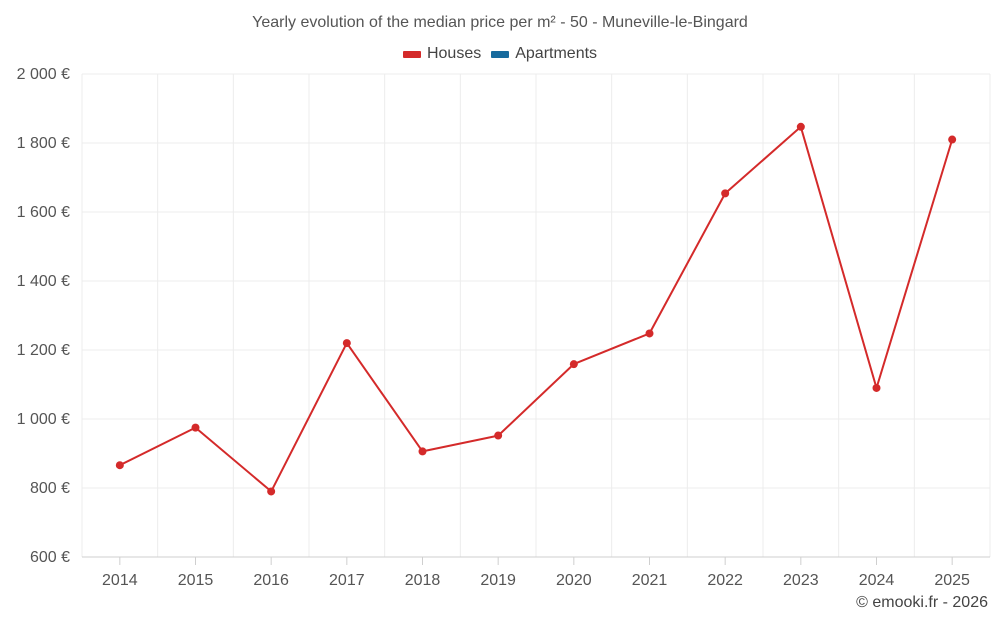  Describe the element at coordinates (800, 126) in the screenshot. I see `data-point-houses-2023` at that location.